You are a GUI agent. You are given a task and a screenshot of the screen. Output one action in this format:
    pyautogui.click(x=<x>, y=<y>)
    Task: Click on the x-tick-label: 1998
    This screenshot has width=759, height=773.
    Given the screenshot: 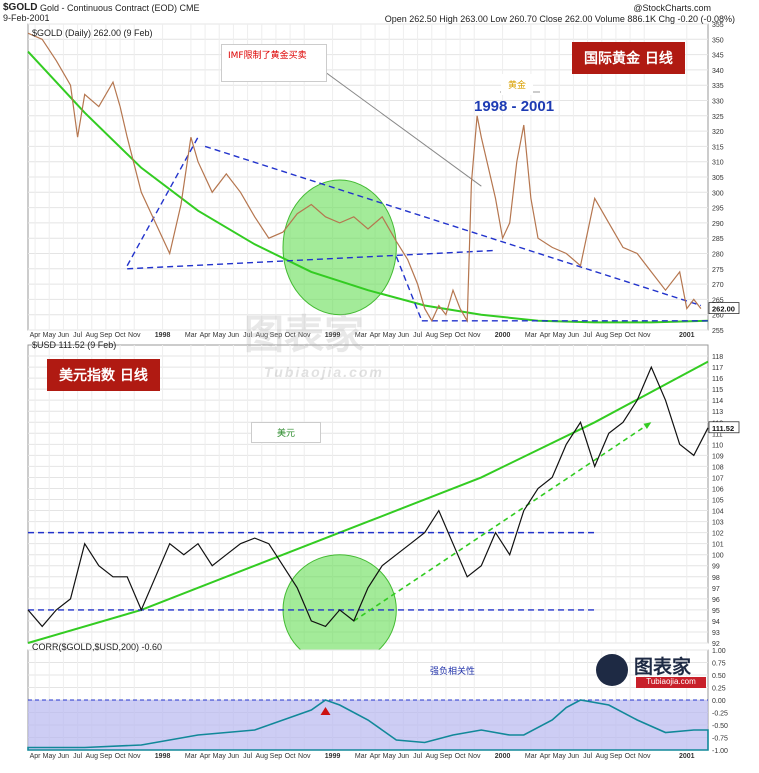 What is the action you would take?
    pyautogui.click(x=163, y=756)
    